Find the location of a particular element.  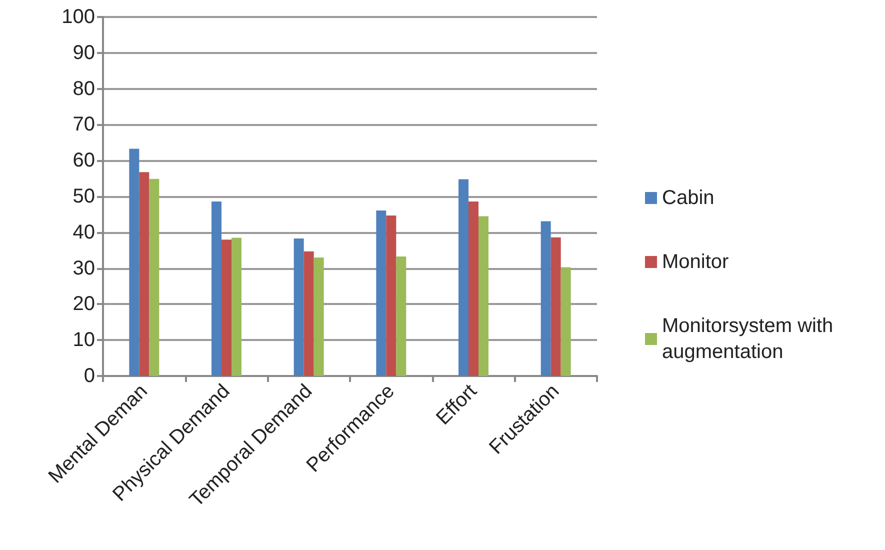

y-tick-label: 70 is located at coordinates (83, 125).